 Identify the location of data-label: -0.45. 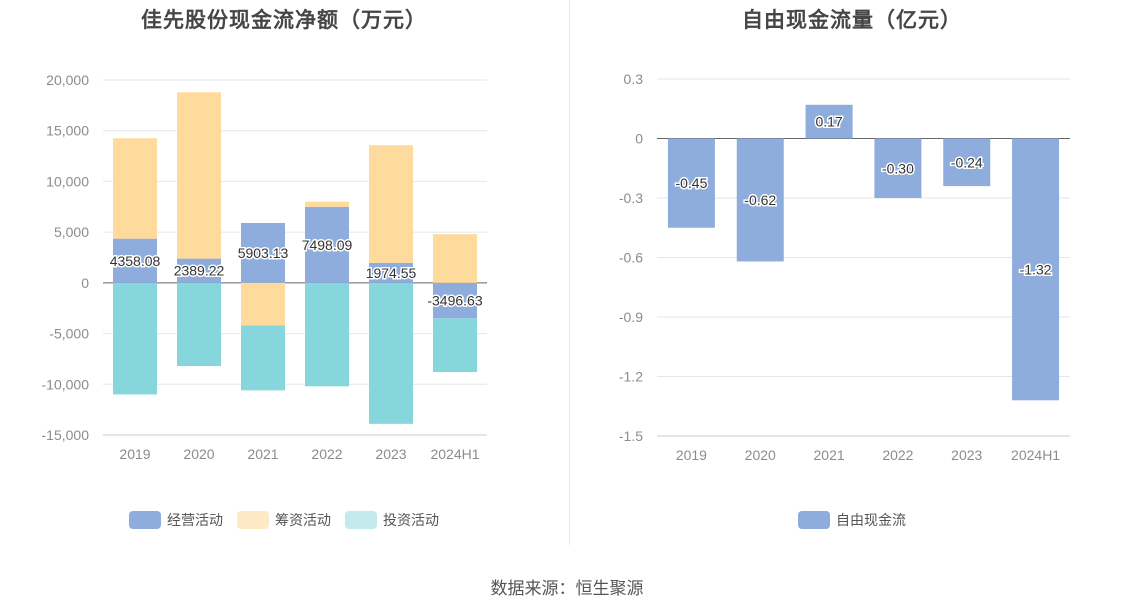
(691, 183).